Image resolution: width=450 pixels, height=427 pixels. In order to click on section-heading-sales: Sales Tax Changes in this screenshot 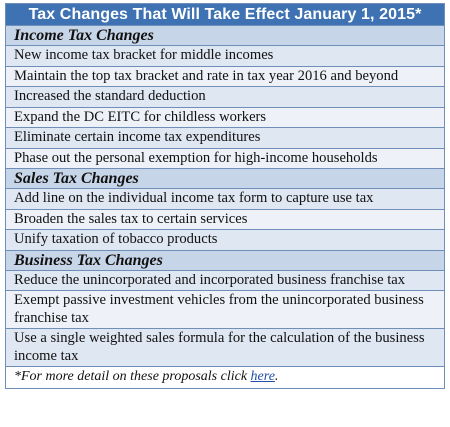, I will do `click(225, 178)`.